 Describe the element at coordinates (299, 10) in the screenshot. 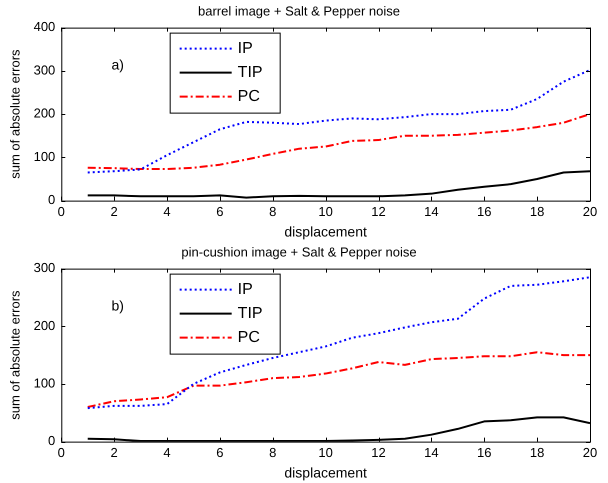

I see `chart-title: barrel image + Salt & Pepper noise` at that location.